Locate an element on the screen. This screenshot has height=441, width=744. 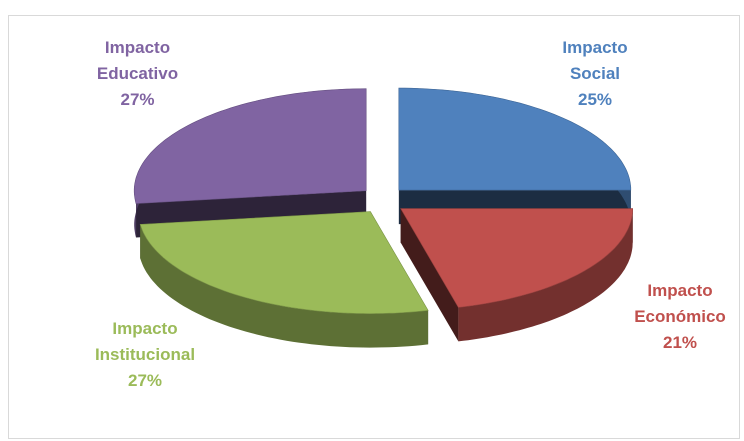
category-label: Impacto Educativo is located at coordinates (137, 60).